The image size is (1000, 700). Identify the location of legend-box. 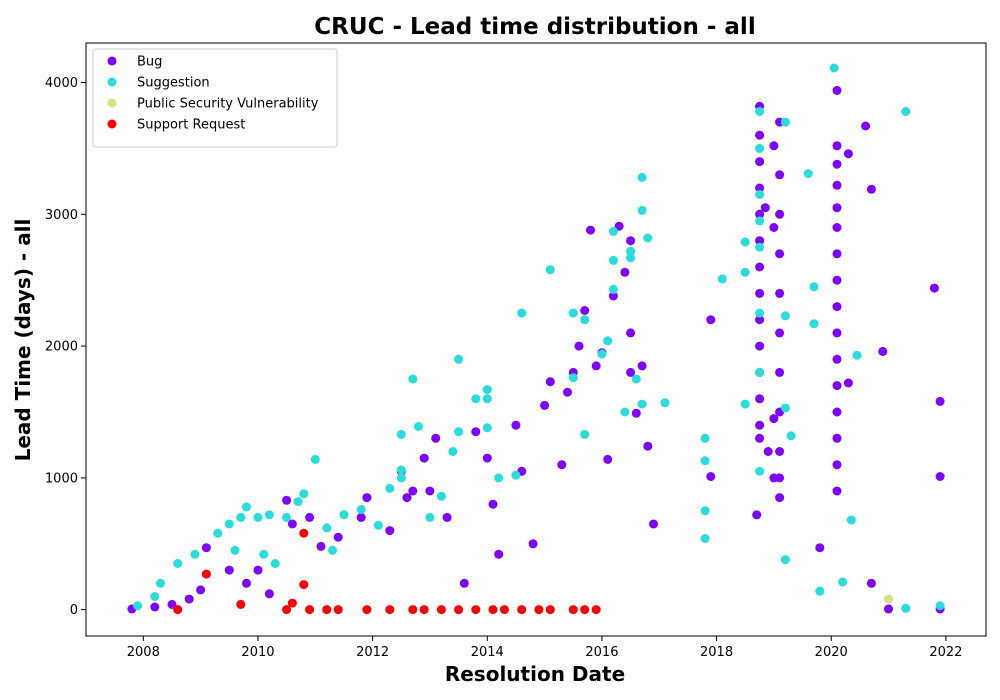
(215, 98).